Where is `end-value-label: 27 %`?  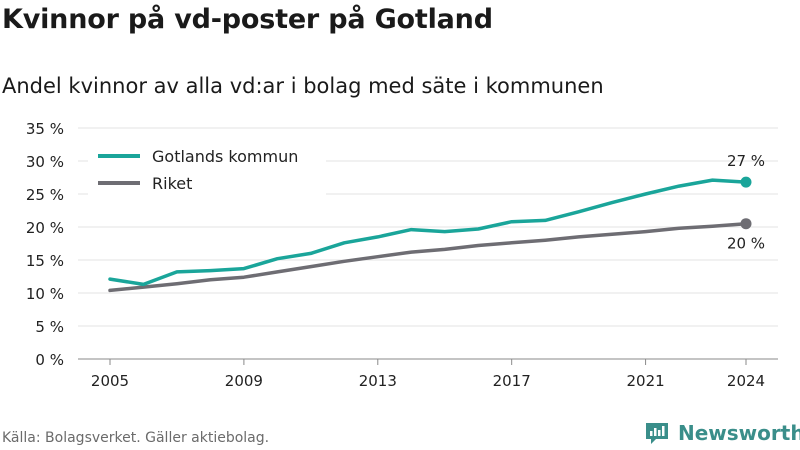
end-value-label: 27 % is located at coordinates (746, 161).